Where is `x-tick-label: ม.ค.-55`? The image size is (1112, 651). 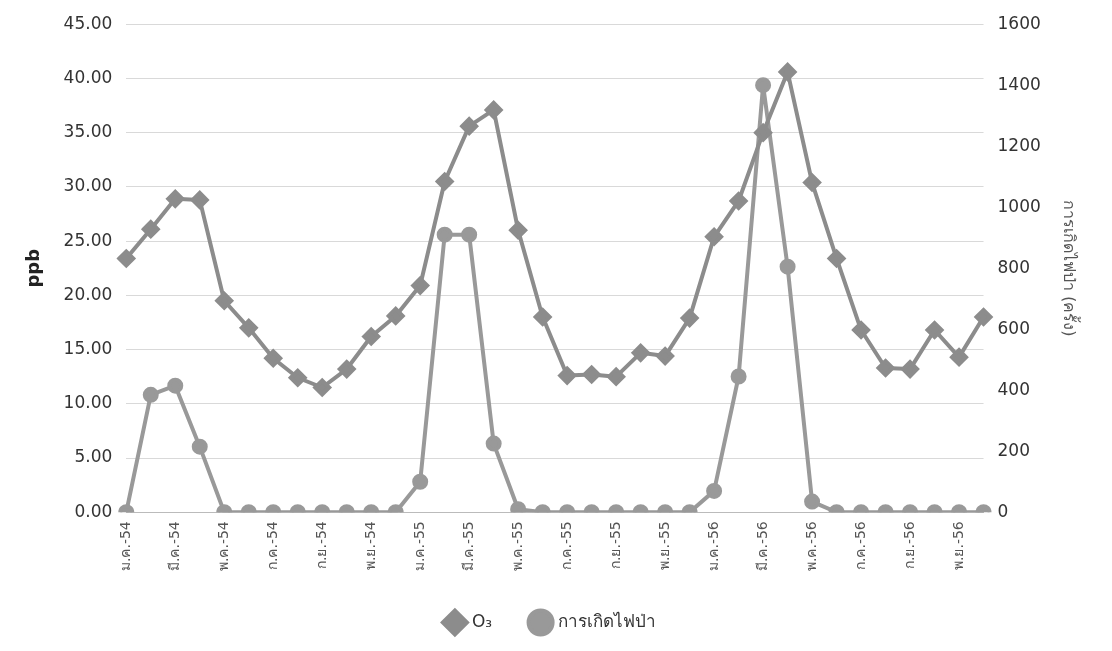
x-tick-label: ม.ค.-55 is located at coordinates (418, 546).